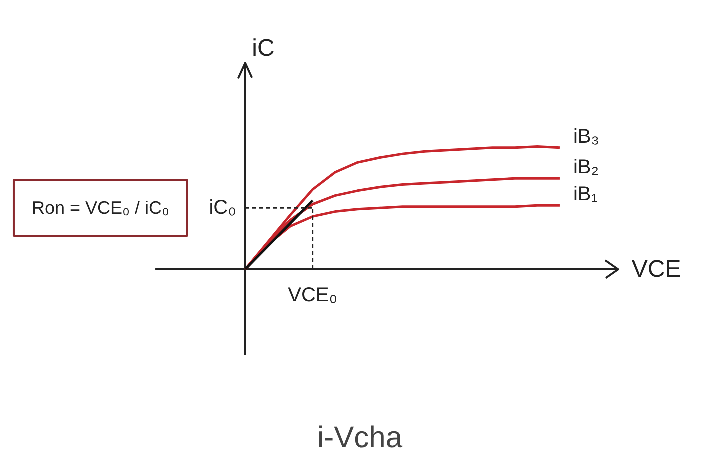 The height and width of the screenshot is (459, 719). I want to click on y-axis-title: iC, so click(263, 48).